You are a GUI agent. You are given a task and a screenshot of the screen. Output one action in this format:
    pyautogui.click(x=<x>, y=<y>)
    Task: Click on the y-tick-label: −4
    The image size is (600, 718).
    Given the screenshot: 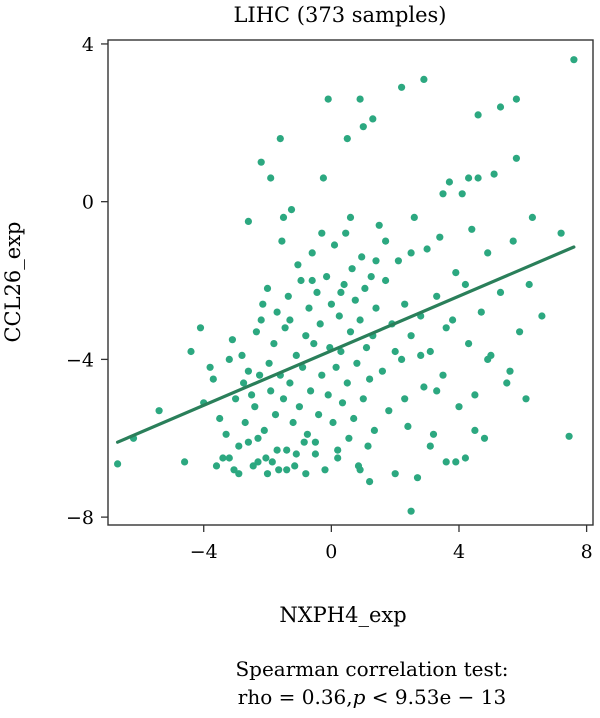 What is the action you would take?
    pyautogui.click(x=80, y=360)
    